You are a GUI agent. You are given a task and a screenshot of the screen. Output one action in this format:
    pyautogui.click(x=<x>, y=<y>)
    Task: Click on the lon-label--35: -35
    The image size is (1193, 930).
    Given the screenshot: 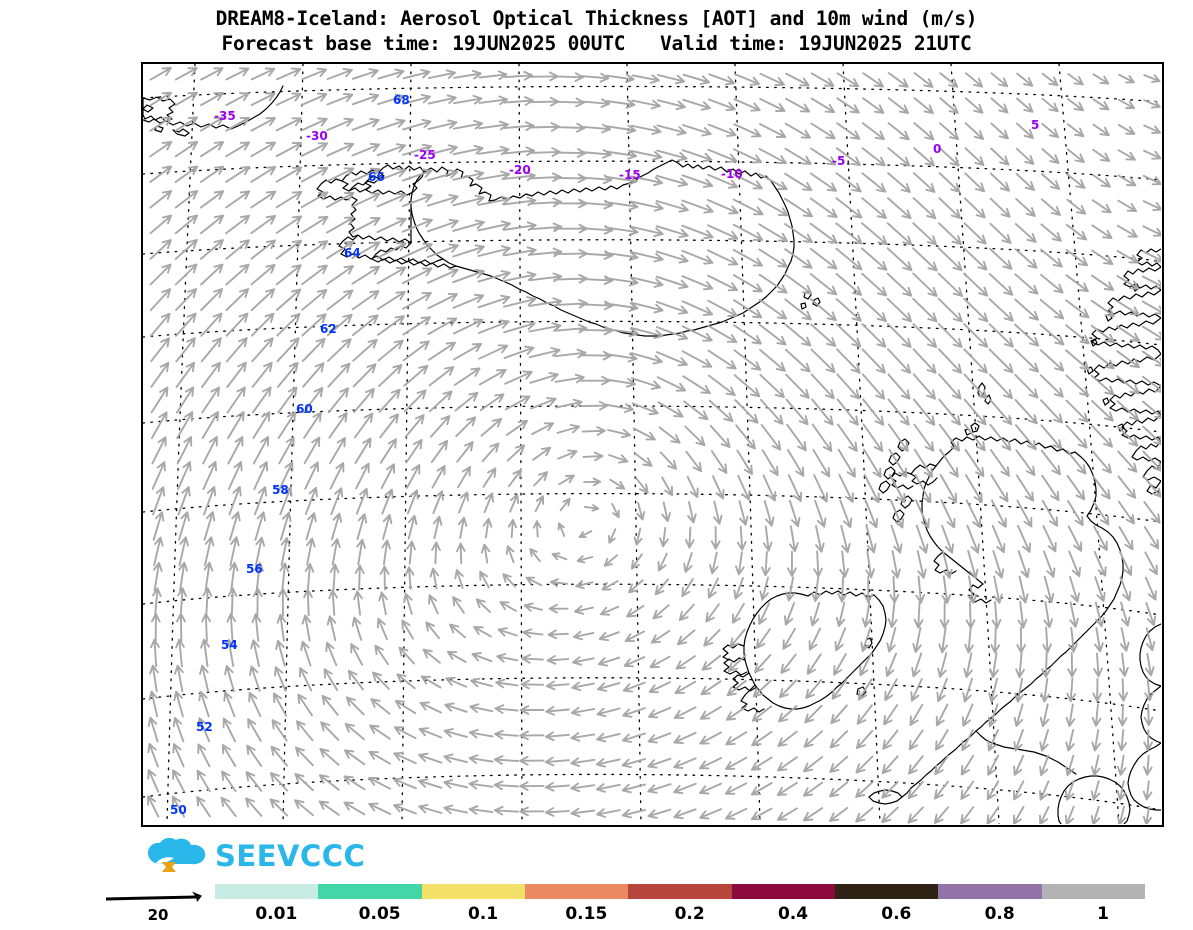 What is the action you would take?
    pyautogui.click(x=225, y=116)
    